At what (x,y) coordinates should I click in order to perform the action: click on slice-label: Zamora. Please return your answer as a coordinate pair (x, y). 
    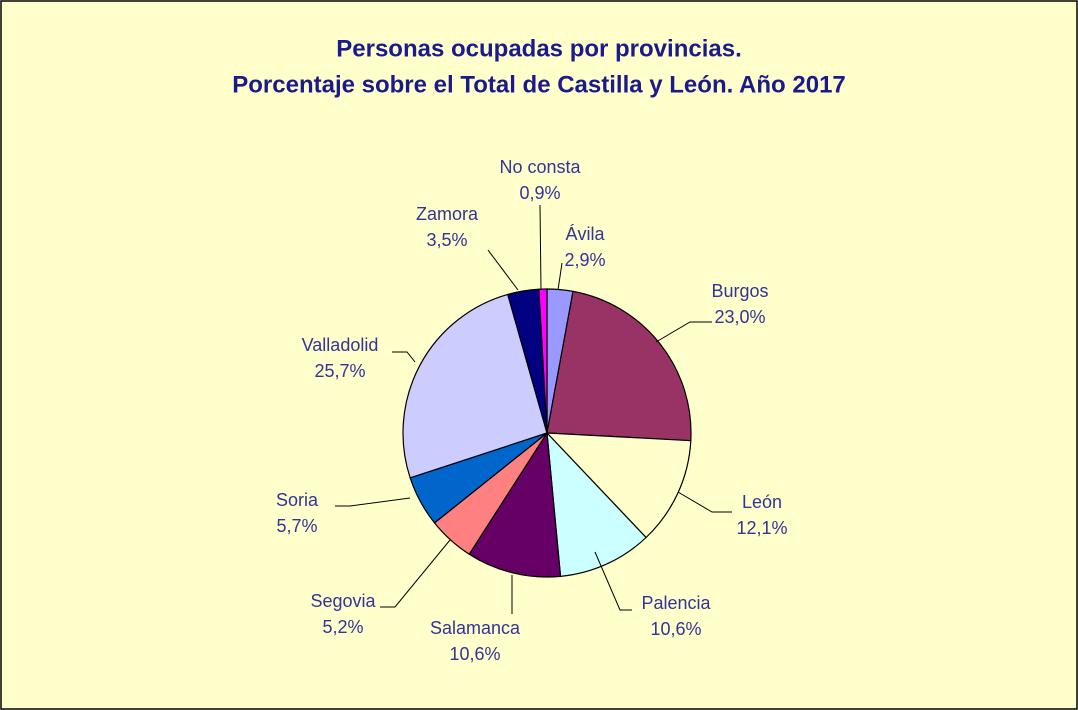
    Looking at the image, I should click on (447, 214).